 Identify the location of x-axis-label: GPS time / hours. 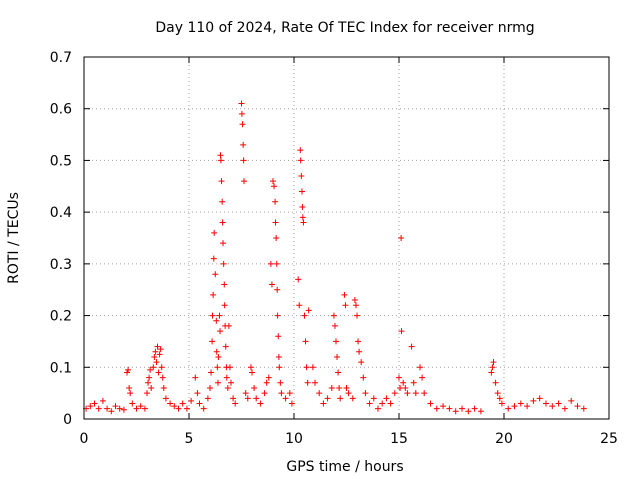
(344, 467).